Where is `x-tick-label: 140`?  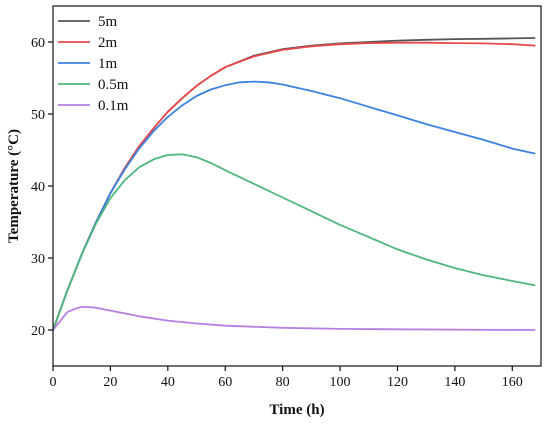 x-tick-label: 140 is located at coordinates (454, 382).